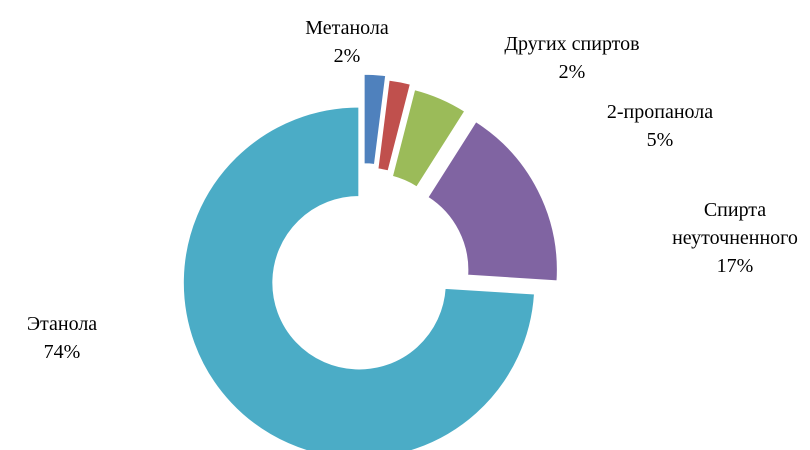 Image resolution: width=810 pixels, height=450 pixels. Describe the element at coordinates (62, 352) in the screenshot. I see `value-label: 74%` at that location.